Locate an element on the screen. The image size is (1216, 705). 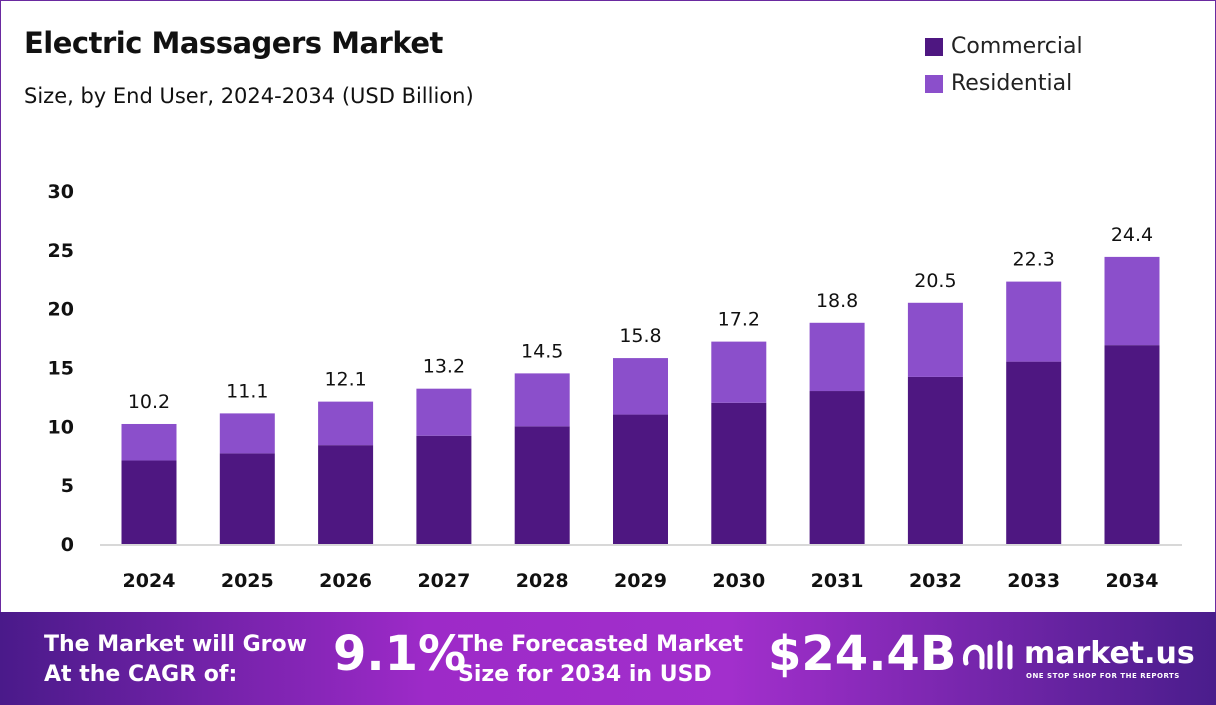
forecast-value: $24.4B is located at coordinates (862, 654).